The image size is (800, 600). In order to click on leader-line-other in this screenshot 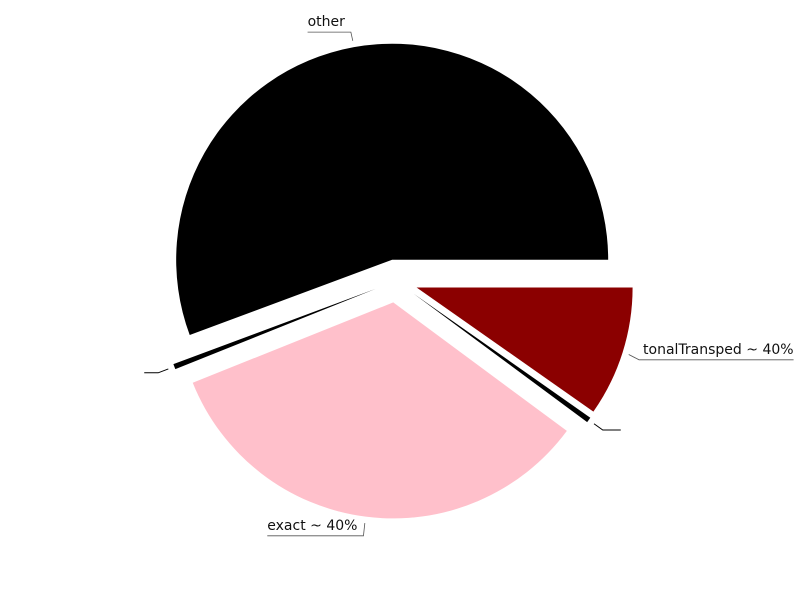, I will do `click(330, 36)`.